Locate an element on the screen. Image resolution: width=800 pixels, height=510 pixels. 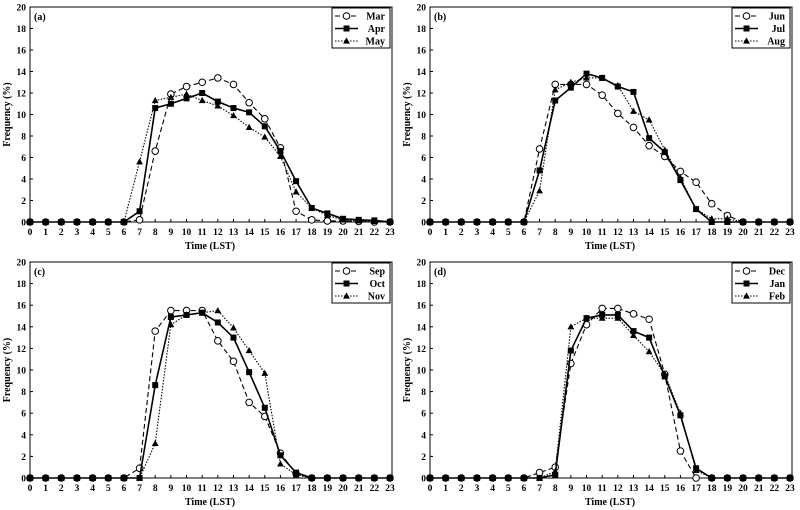
y-tick-label: 16 is located at coordinates (22, 52).